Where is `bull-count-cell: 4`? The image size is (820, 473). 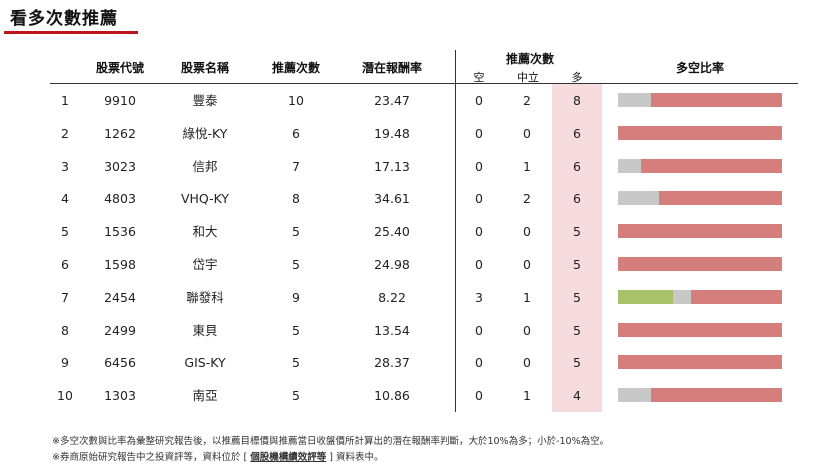
bull-count-cell: 4 is located at coordinates (577, 396).